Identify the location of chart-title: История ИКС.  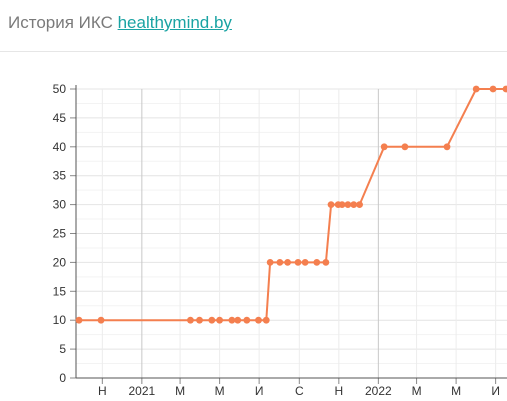
(60, 22).